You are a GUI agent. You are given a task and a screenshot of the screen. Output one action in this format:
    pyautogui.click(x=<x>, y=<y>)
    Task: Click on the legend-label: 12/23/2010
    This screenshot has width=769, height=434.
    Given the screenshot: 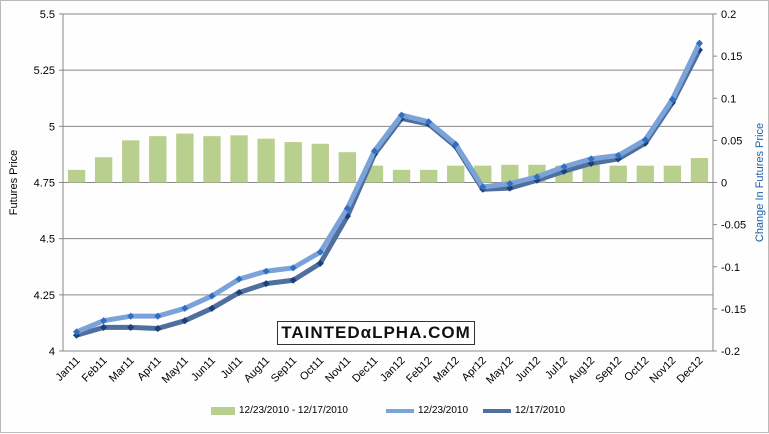 What is the action you would take?
    pyautogui.click(x=443, y=410)
    